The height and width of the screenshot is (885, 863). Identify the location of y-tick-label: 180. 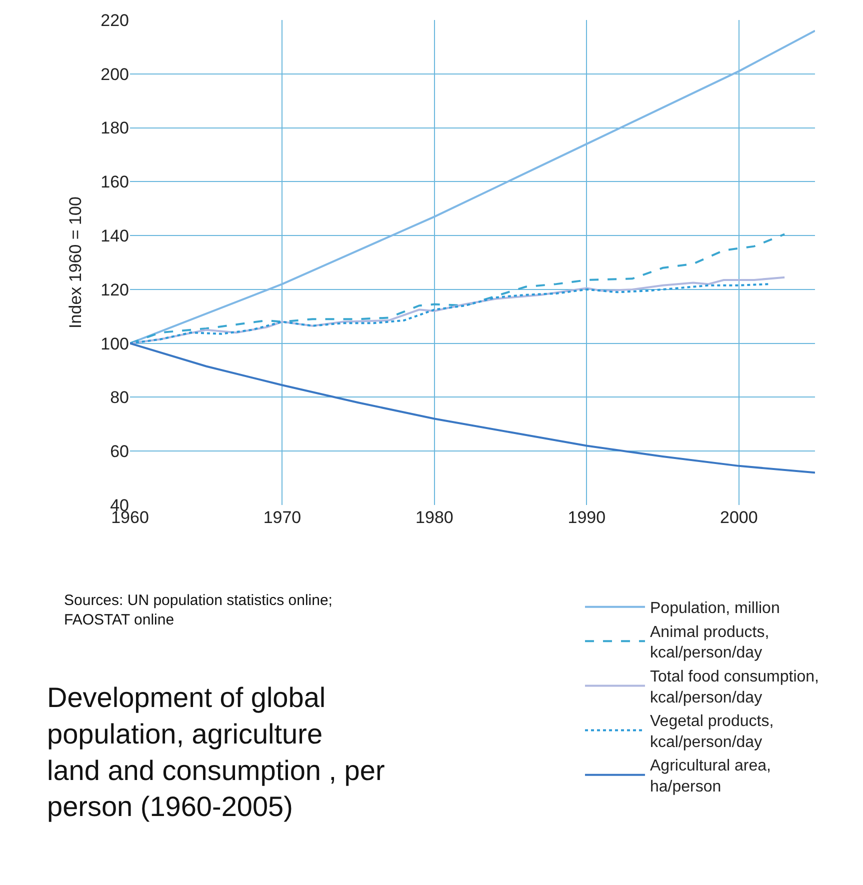
(114, 128).